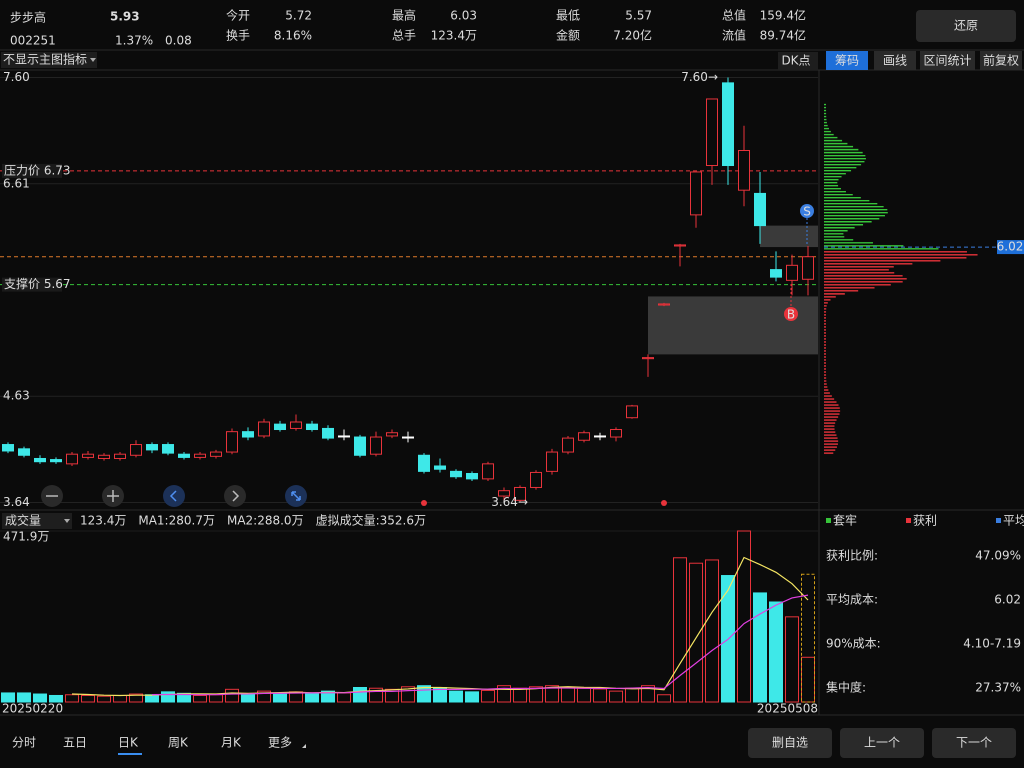  I want to click on period-tab: 分时, so click(24, 743).